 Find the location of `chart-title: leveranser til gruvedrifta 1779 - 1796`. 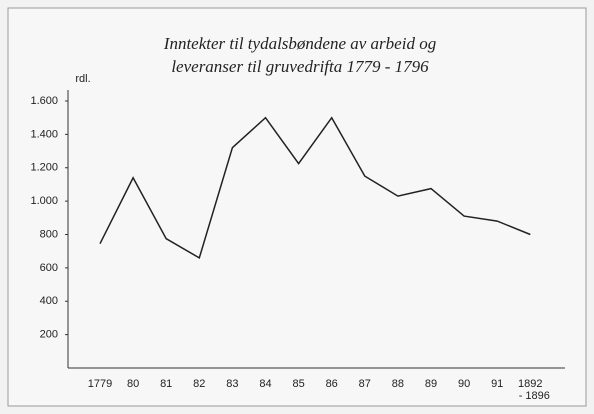

chart-title: leveranser til gruvedrifta 1779 - 1796 is located at coordinates (300, 66).